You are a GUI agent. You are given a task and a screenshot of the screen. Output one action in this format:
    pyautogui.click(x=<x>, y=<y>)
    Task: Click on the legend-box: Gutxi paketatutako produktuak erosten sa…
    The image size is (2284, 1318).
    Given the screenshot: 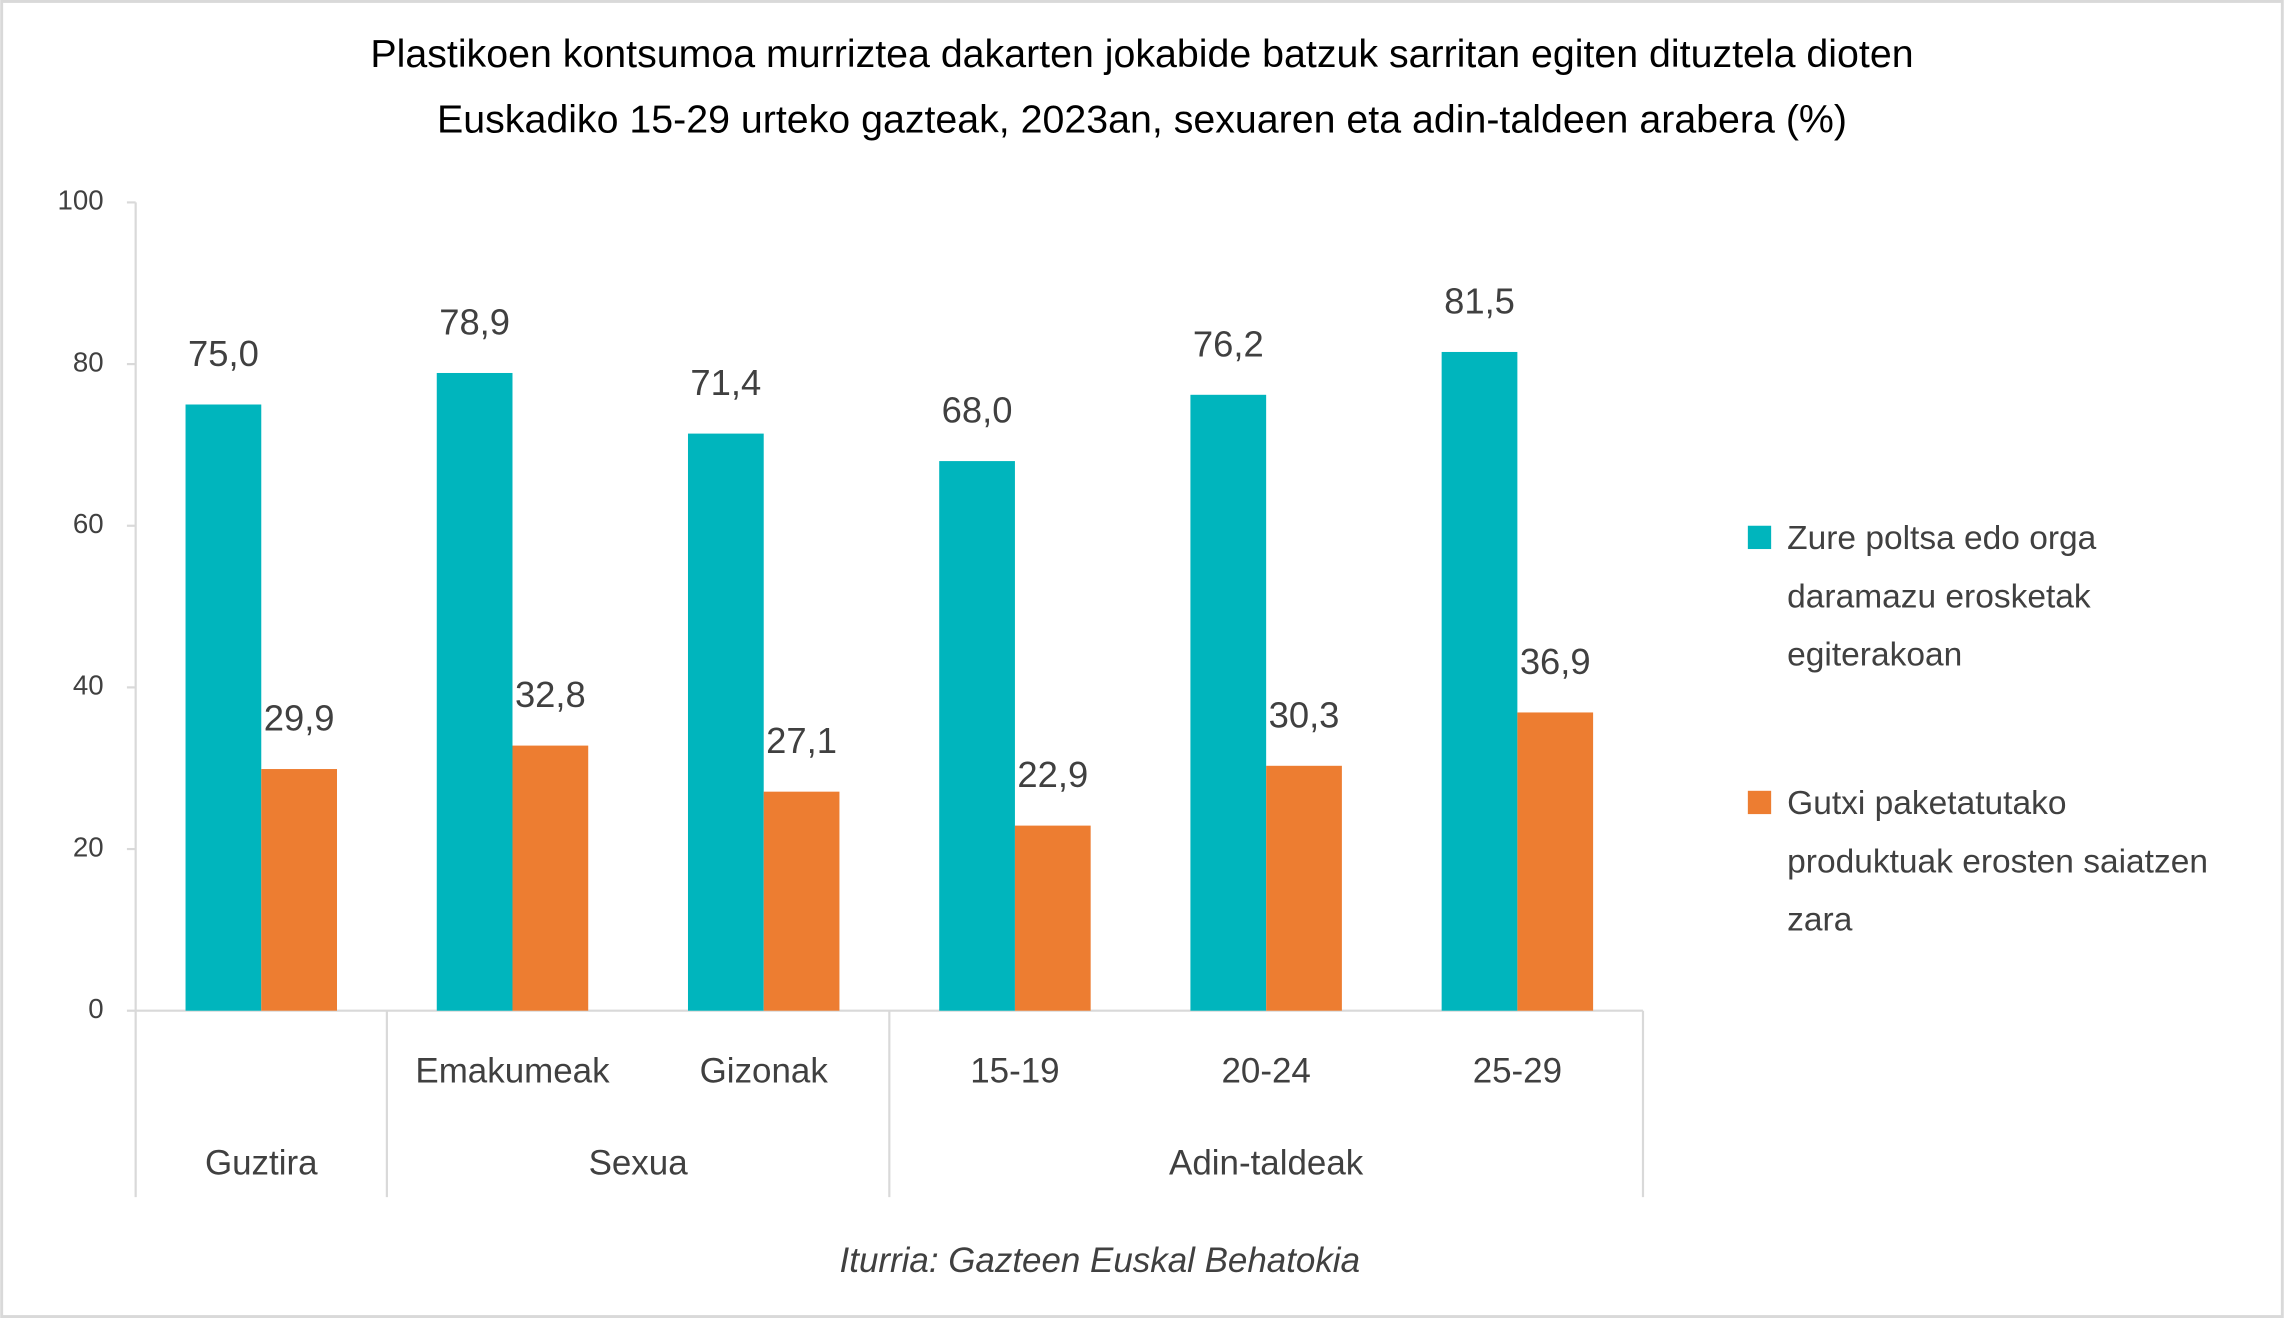 What is the action you would take?
    pyautogui.click(x=1998, y=860)
    